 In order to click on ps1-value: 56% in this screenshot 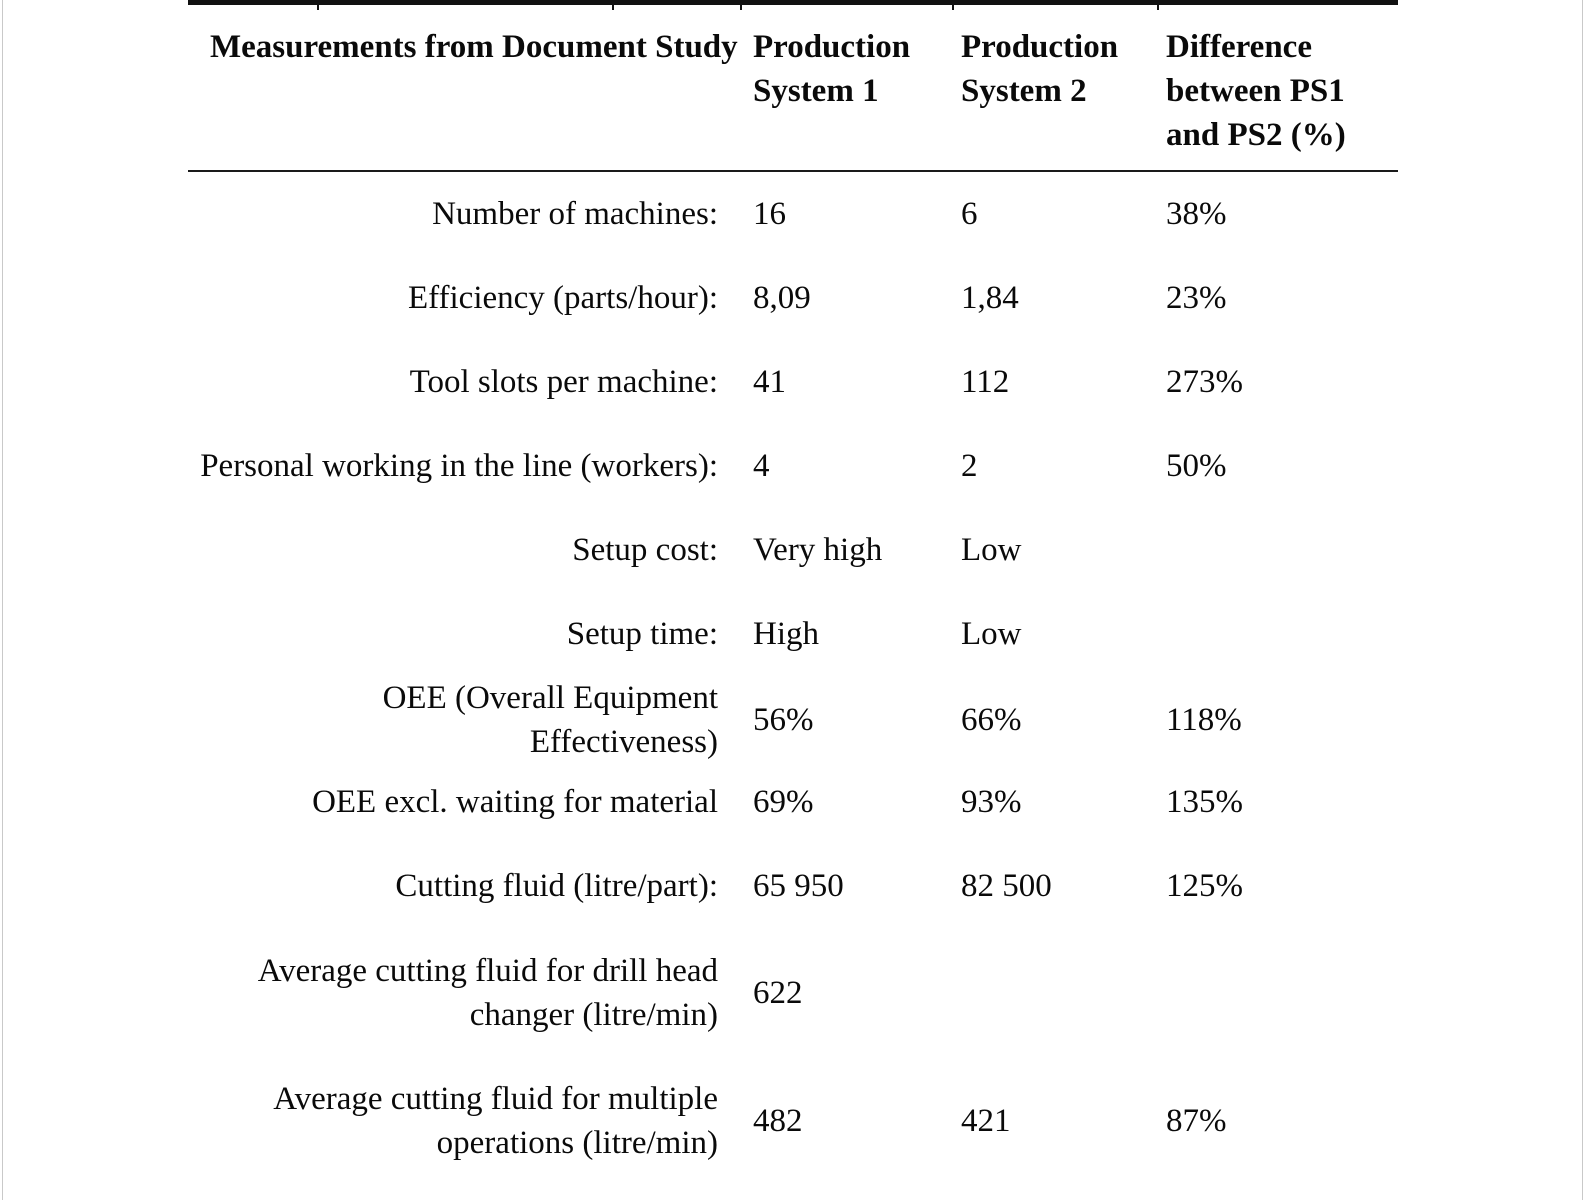, I will do `click(783, 720)`.